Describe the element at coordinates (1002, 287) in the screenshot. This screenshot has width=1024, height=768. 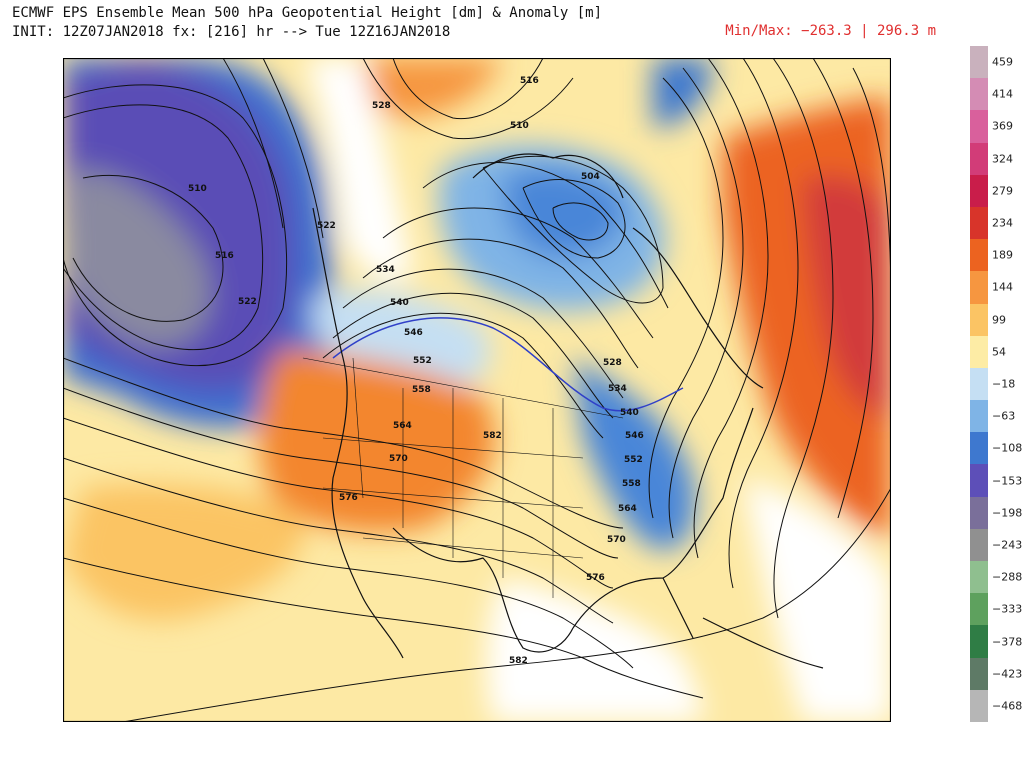
I see `colorbar-label: 144` at that location.